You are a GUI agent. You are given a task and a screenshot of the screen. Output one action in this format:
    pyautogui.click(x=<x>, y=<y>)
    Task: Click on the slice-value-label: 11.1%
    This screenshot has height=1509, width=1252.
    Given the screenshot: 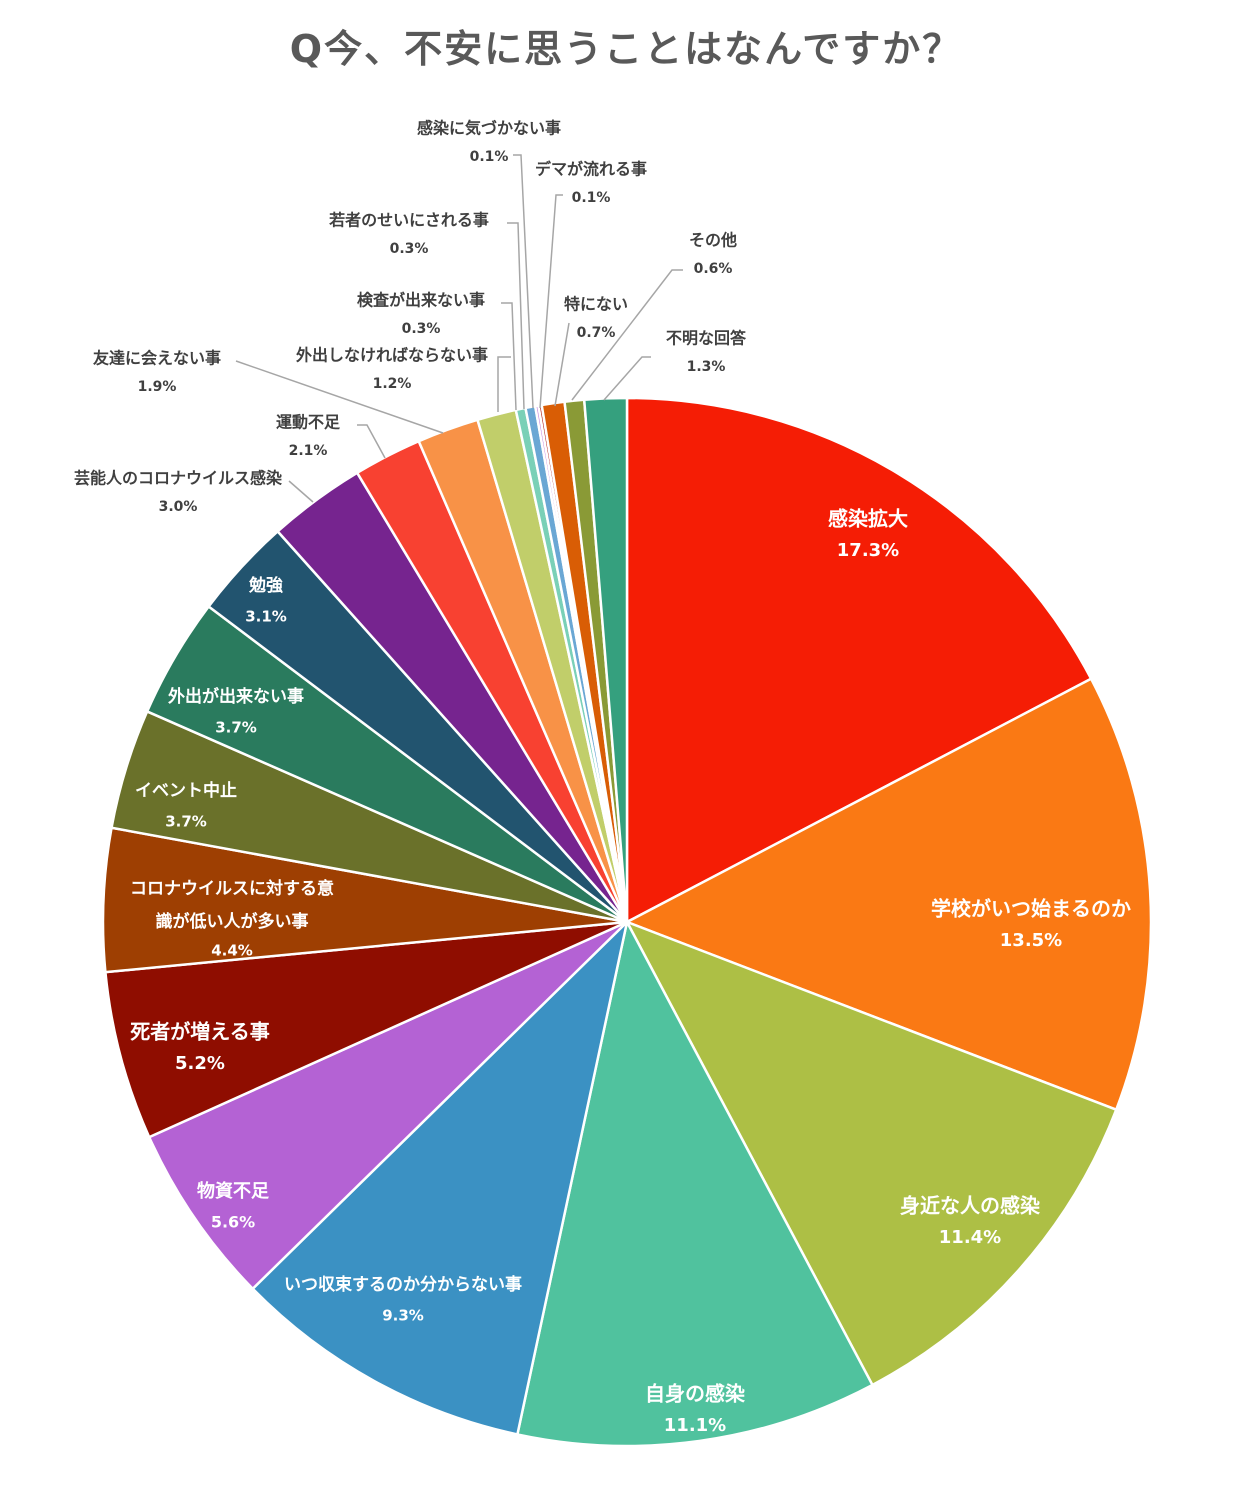 What is the action you would take?
    pyautogui.click(x=695, y=1425)
    